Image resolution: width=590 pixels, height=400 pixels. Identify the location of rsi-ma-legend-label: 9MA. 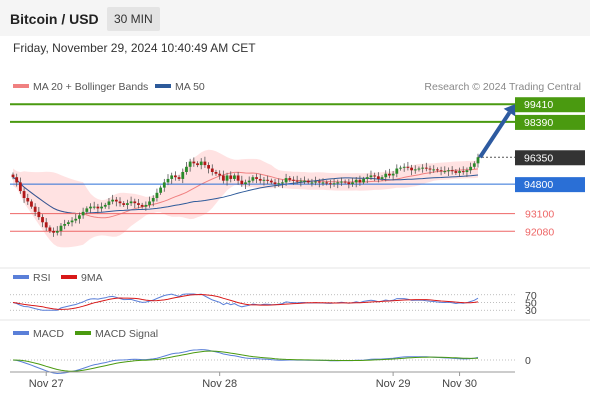
(92, 278).